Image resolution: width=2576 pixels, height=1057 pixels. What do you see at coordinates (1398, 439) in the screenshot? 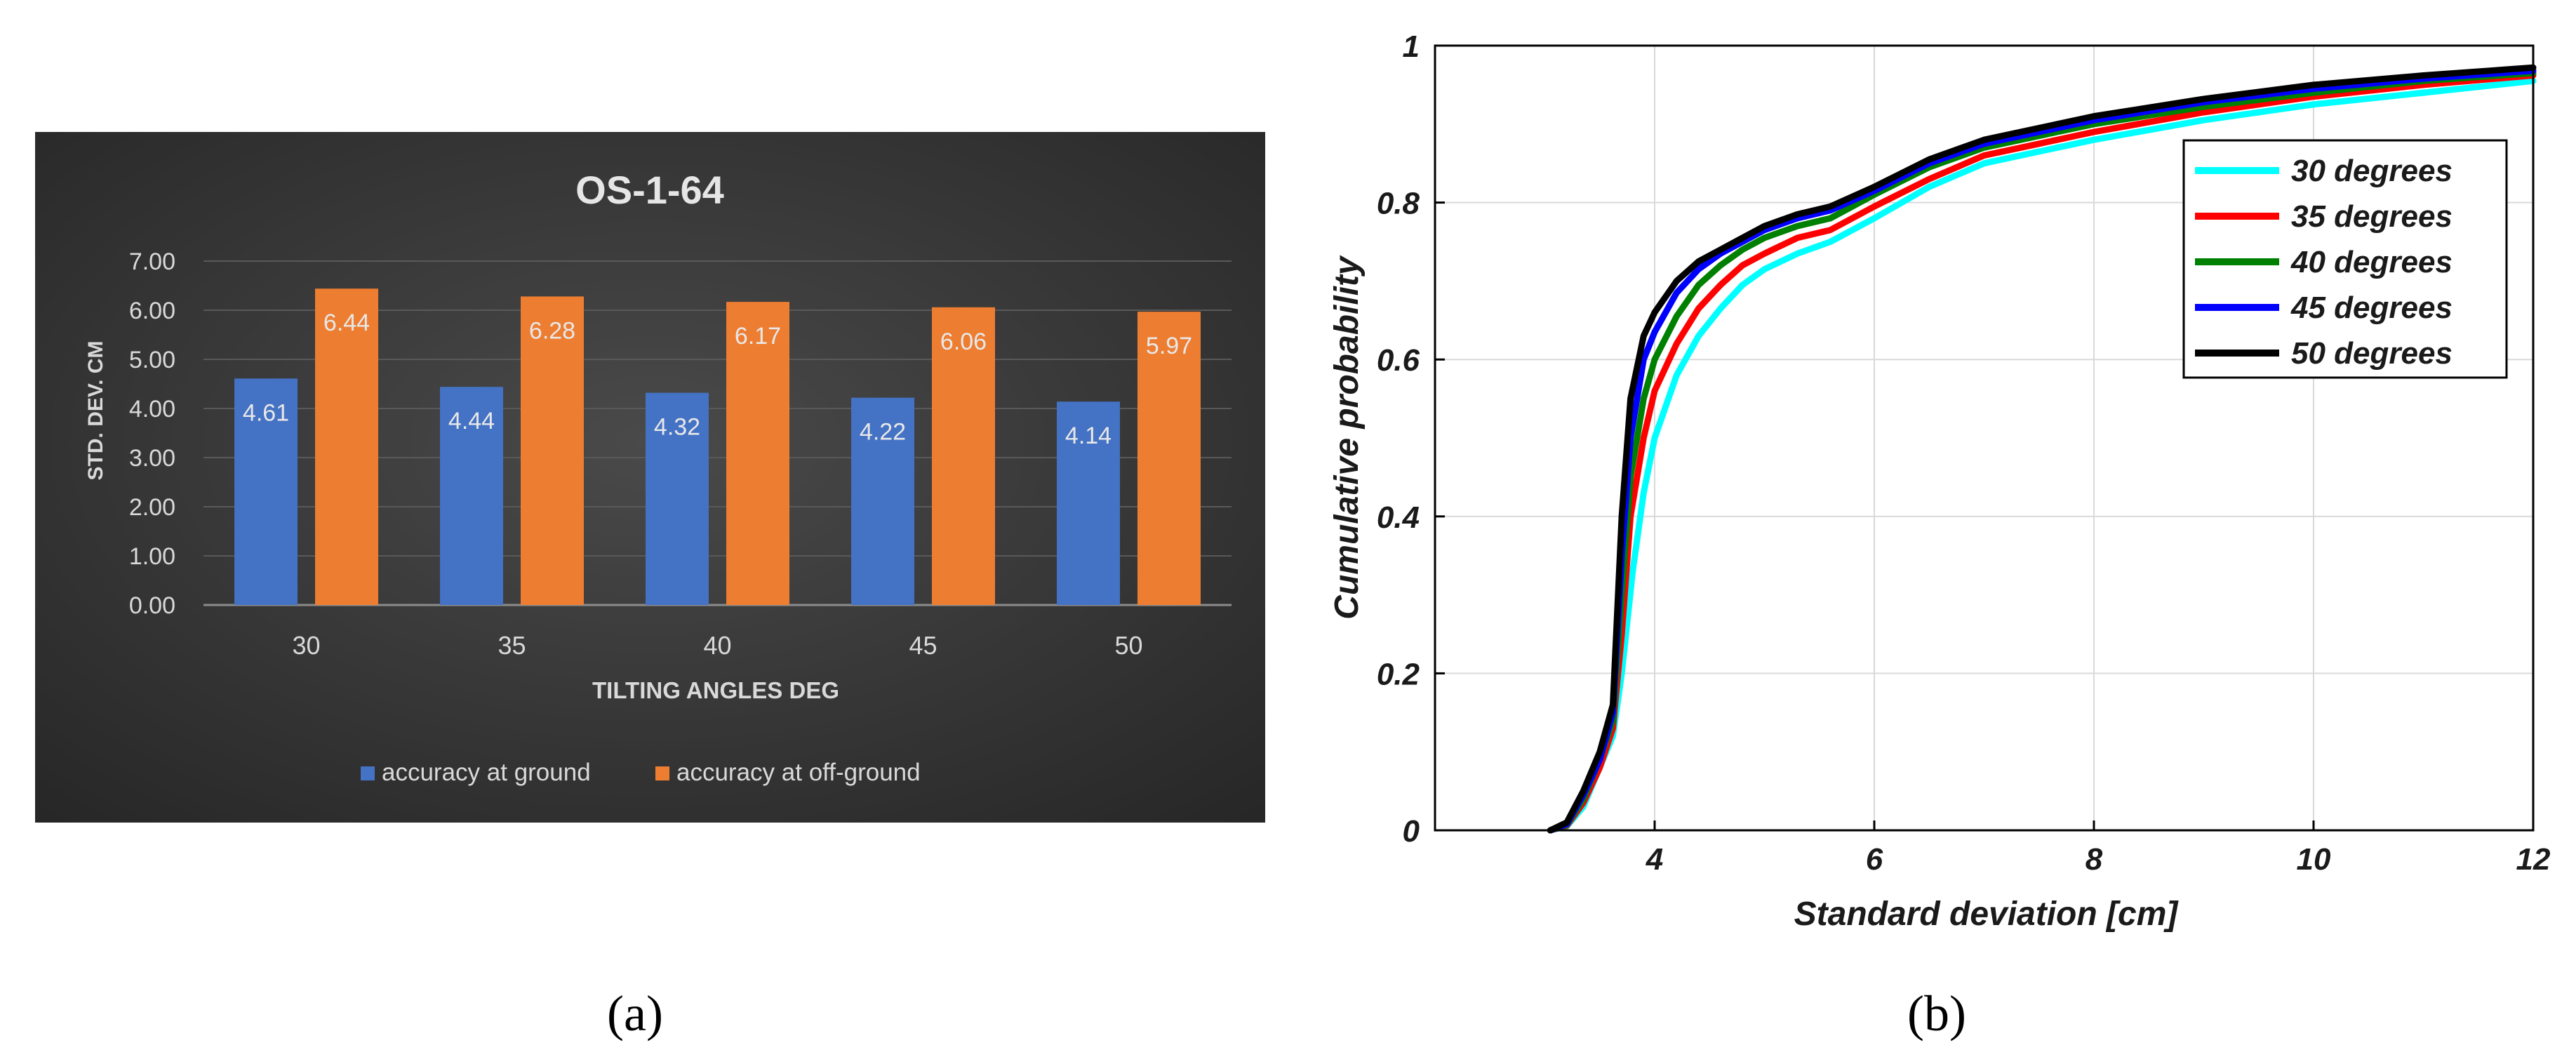
I see `chart-b-y-ticks: 0 0.2 0.4 0.6 0.8 1` at bounding box center [1398, 439].